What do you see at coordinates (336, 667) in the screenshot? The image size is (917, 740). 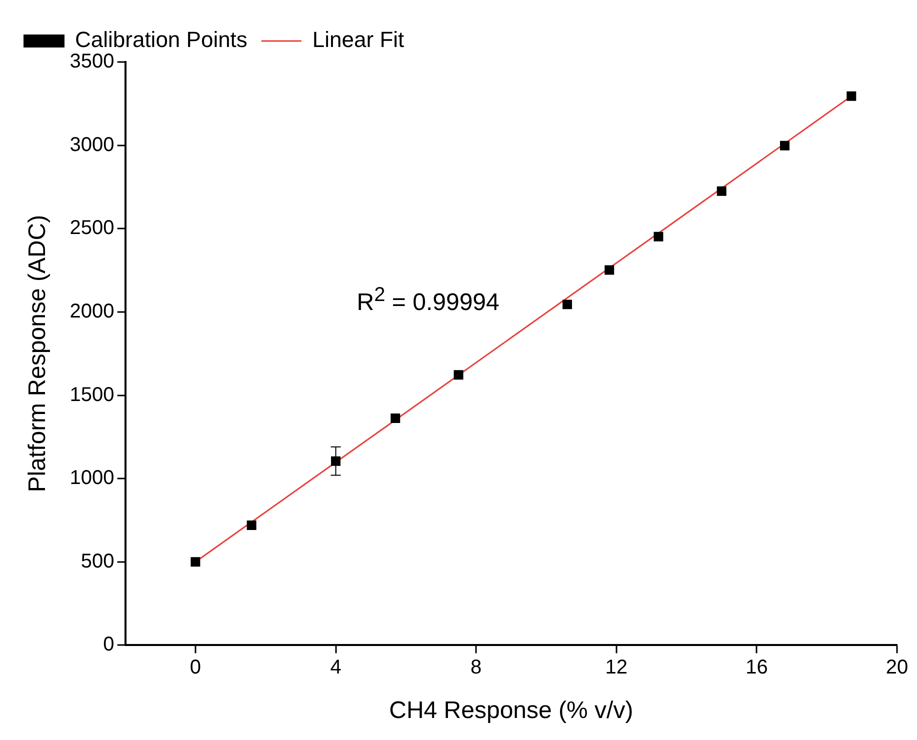 I see `x-tick-label: 4` at bounding box center [336, 667].